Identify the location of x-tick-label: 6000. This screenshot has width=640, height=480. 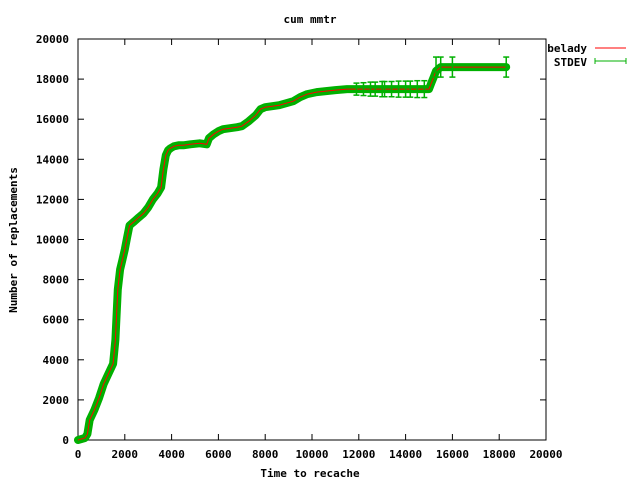
(218, 454).